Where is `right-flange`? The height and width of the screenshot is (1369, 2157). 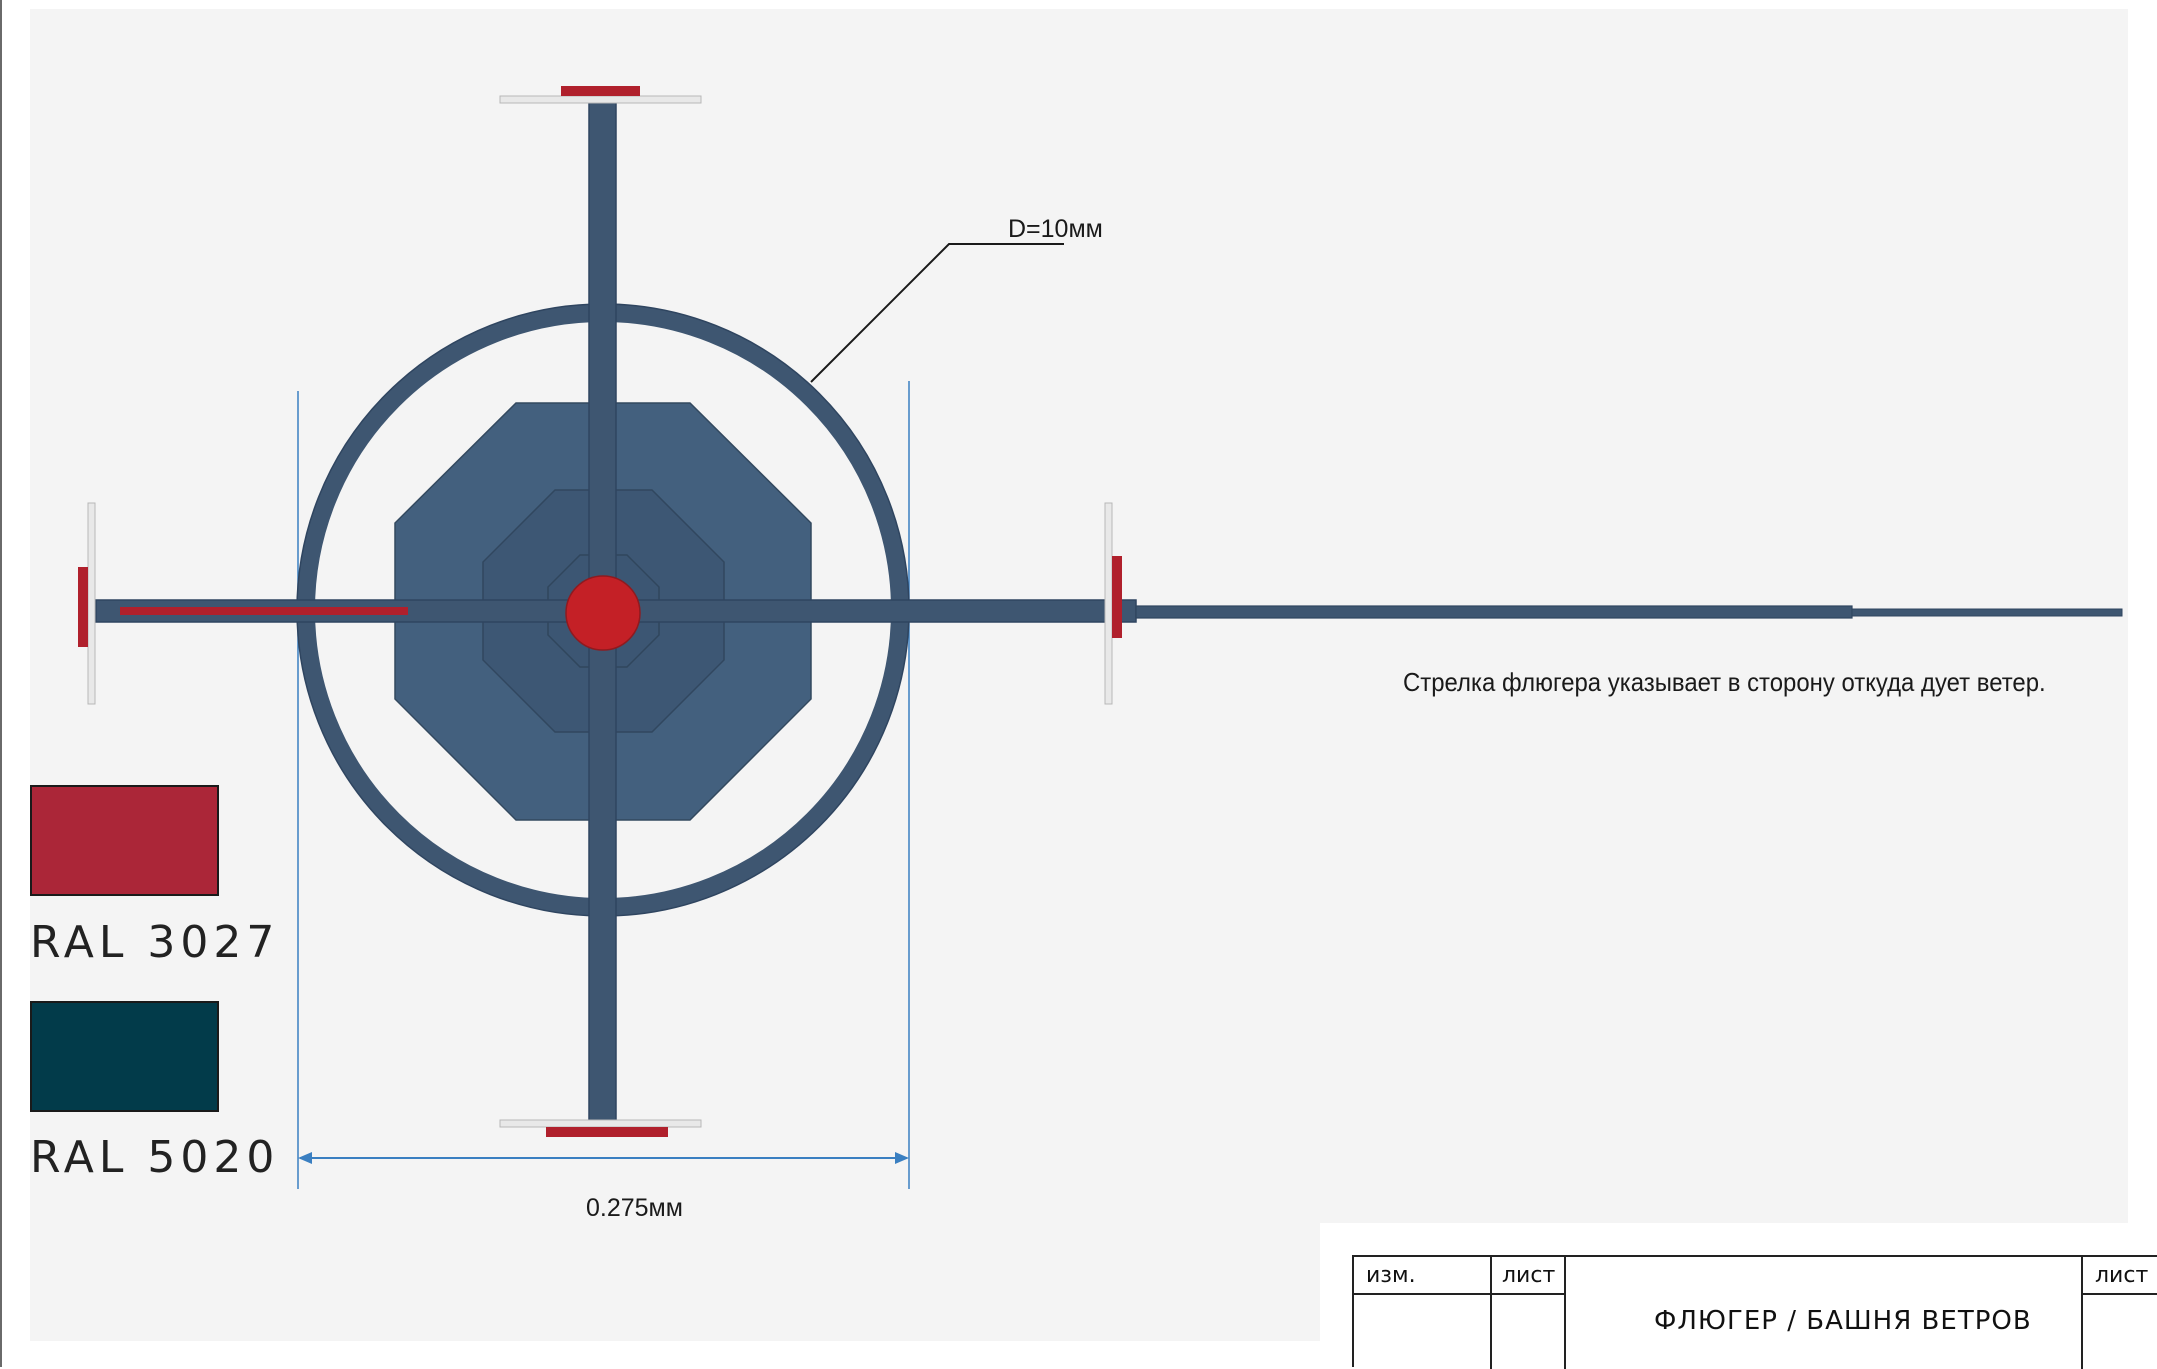 right-flange is located at coordinates (1108, 603).